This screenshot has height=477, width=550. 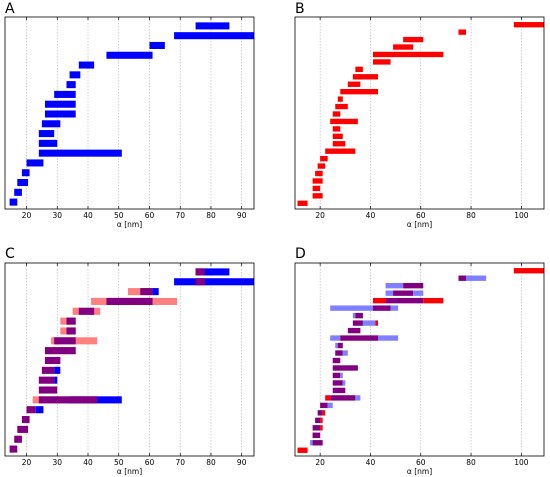 I want to click on panel-label: A, so click(x=10, y=9).